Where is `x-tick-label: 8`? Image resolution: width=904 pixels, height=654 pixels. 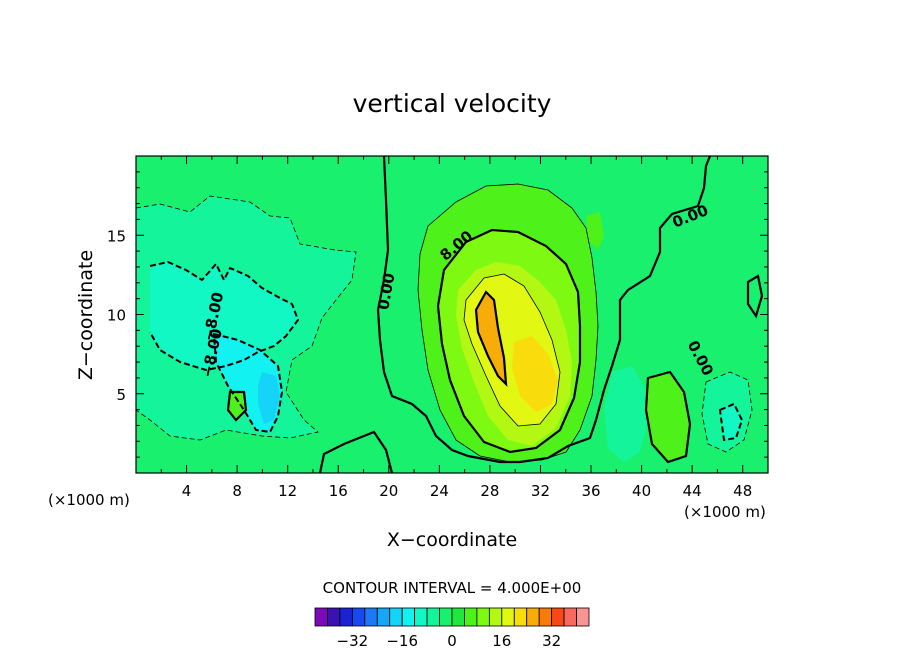 x-tick-label: 8 is located at coordinates (237, 491).